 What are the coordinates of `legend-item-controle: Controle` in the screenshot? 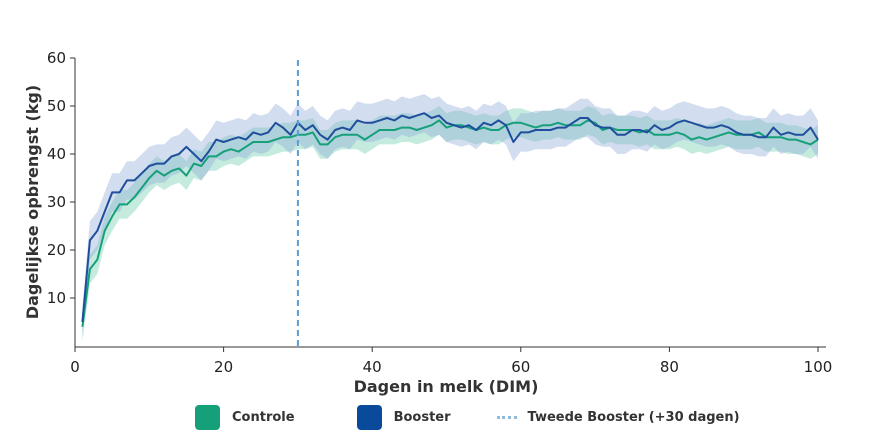 It's located at (245, 417).